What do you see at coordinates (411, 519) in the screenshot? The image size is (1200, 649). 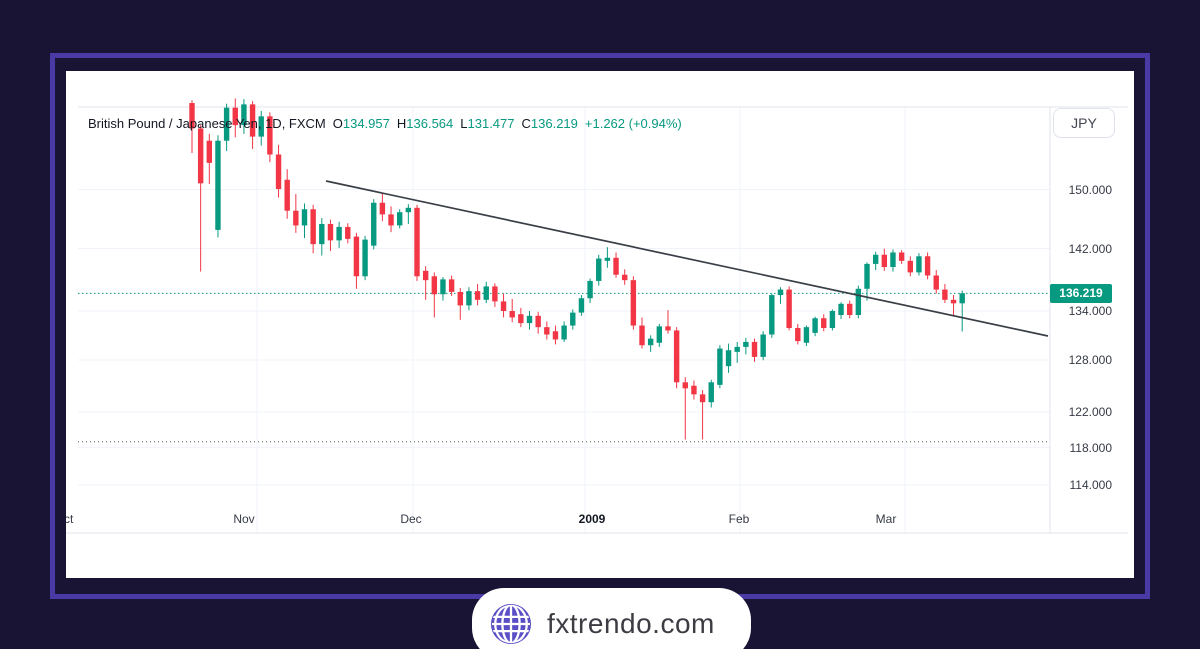 I see `time-label: Dec` at bounding box center [411, 519].